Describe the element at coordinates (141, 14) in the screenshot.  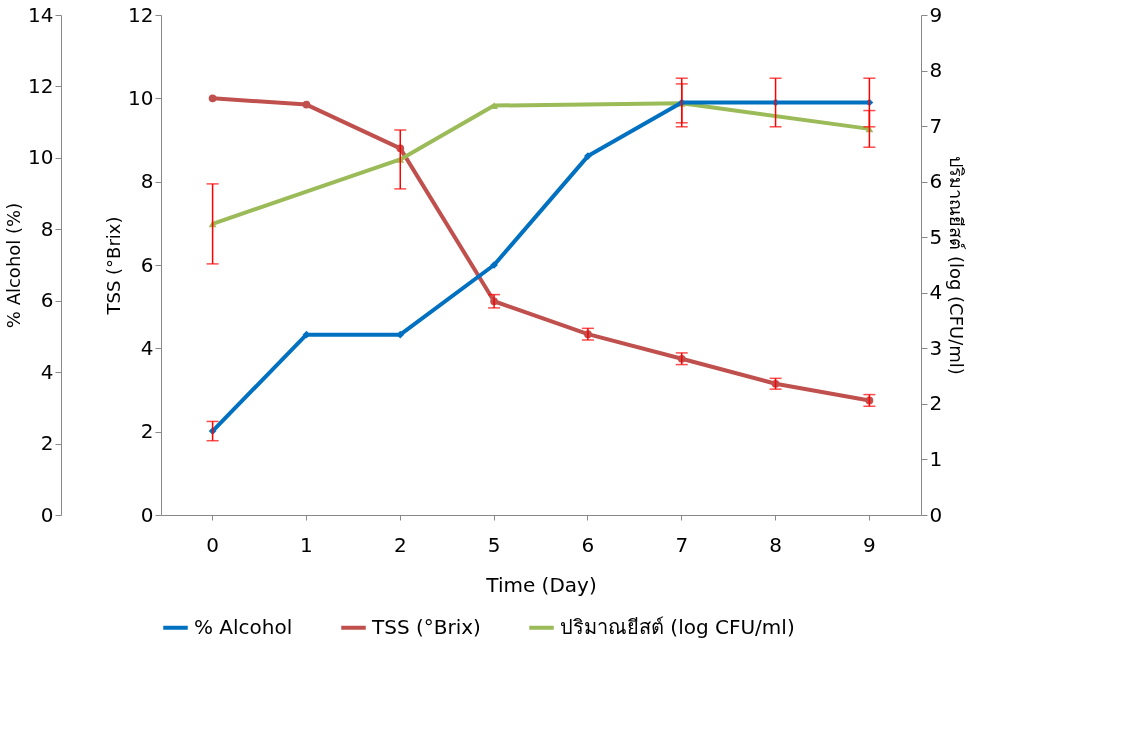
I see `y2-tick-label: 12` at that location.